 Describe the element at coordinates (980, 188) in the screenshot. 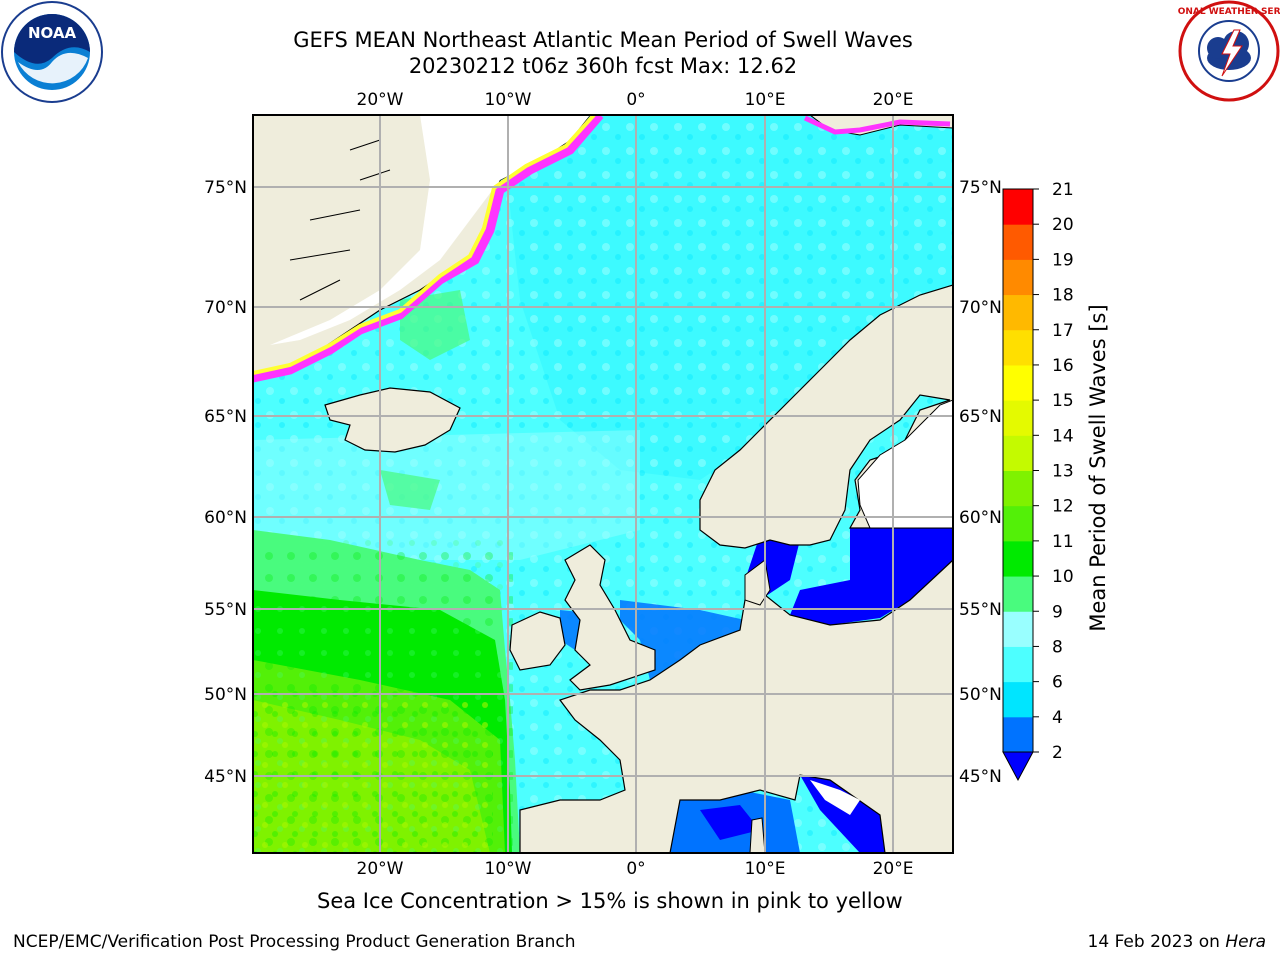

I see `right-lat-label: 75°N` at that location.